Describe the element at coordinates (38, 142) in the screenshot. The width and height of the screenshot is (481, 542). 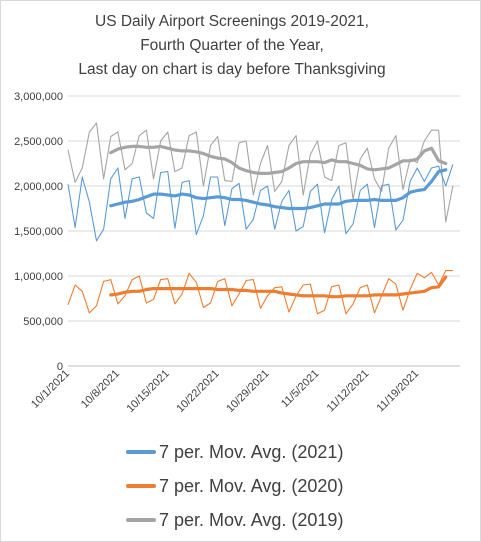
I see `y-tick-label: 2,500,000` at that location.